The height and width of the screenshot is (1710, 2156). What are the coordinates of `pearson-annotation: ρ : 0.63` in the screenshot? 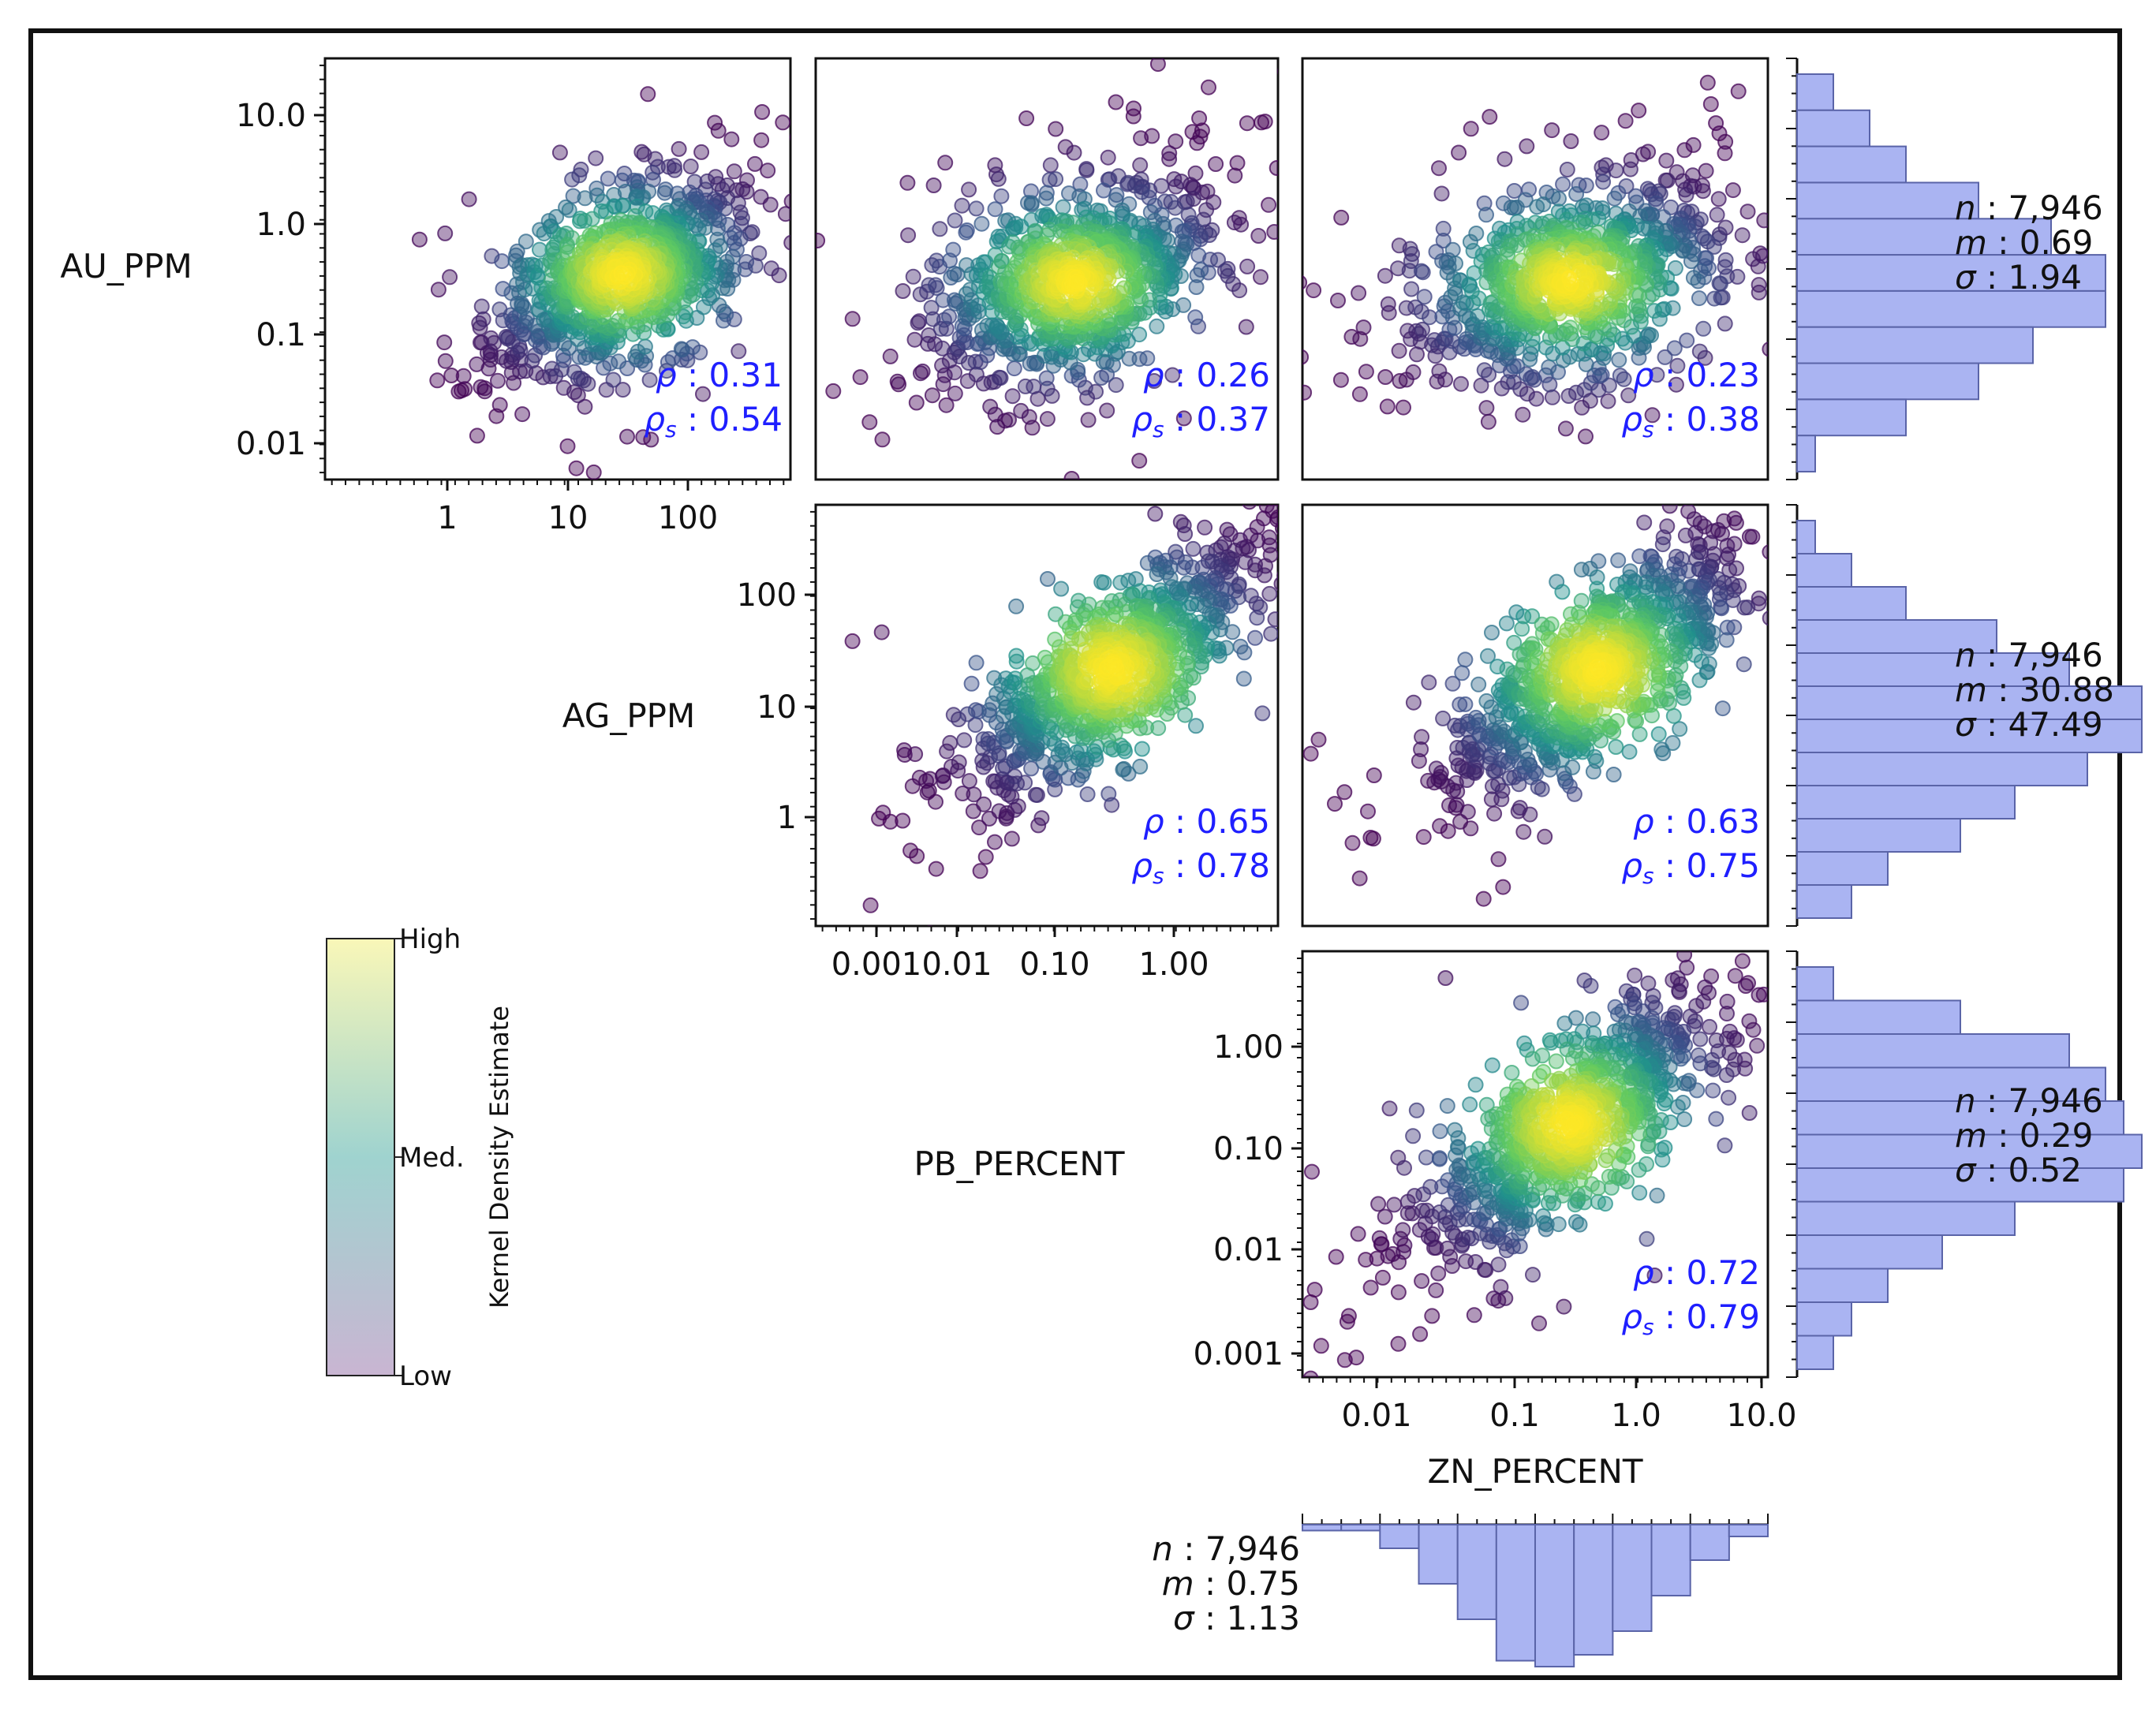 It's located at (1696, 822).